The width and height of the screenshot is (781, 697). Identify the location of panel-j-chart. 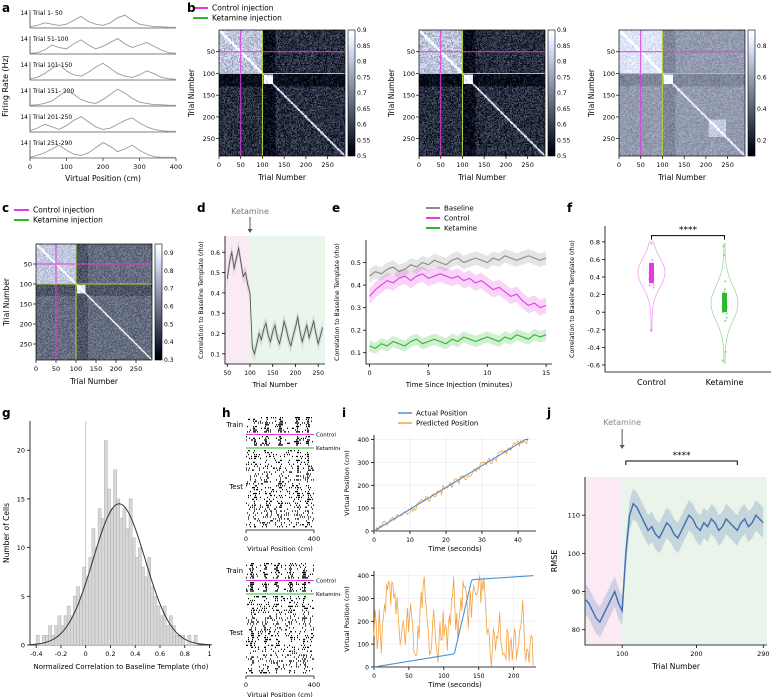
(663, 551).